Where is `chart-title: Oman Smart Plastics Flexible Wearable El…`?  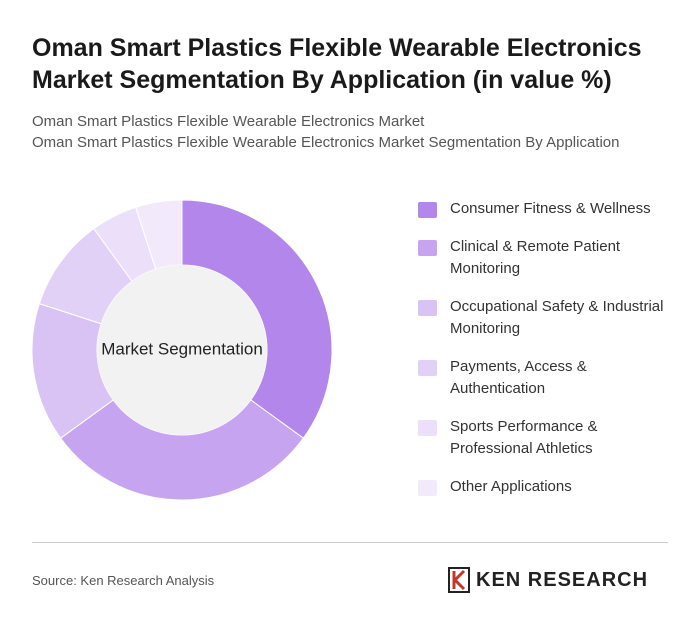
chart-title: Oman Smart Plastics Flexible Wearable El… is located at coordinates (337, 64).